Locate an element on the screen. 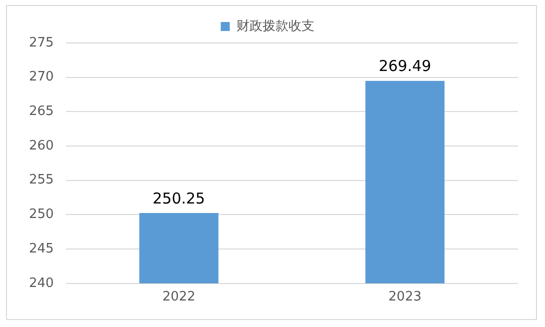  y-tick-label: 245 is located at coordinates (41, 248).